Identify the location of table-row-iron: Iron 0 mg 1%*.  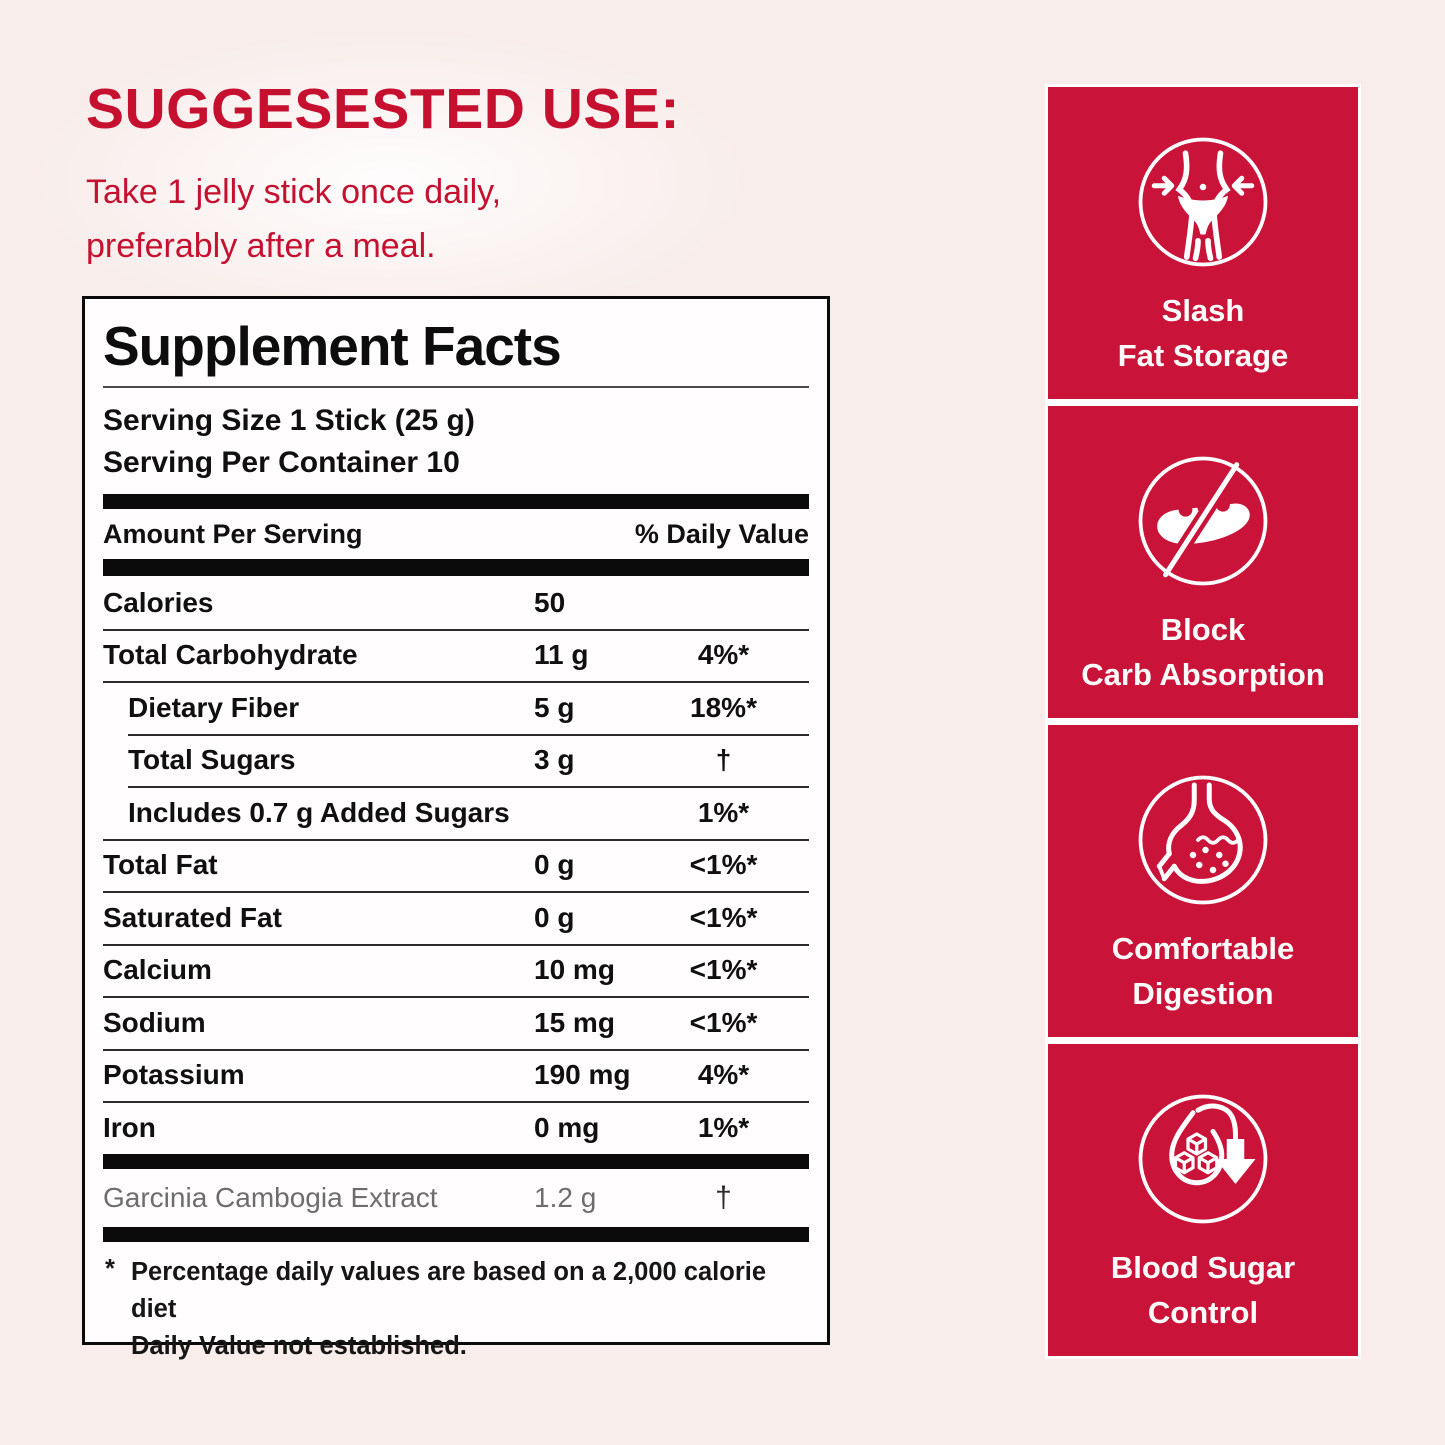
(456, 1127).